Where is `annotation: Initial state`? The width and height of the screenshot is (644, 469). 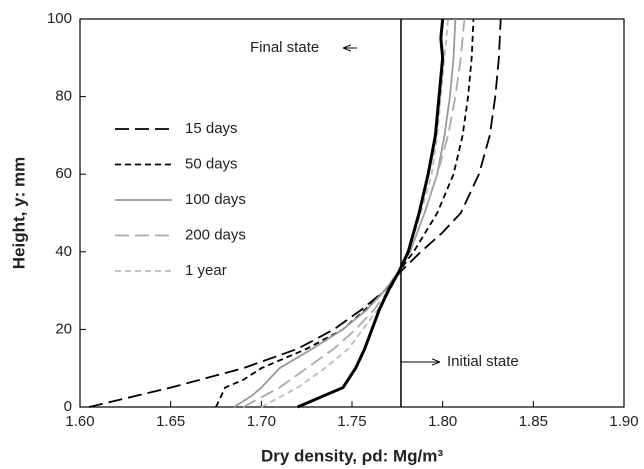 annotation: Initial state is located at coordinates (483, 361).